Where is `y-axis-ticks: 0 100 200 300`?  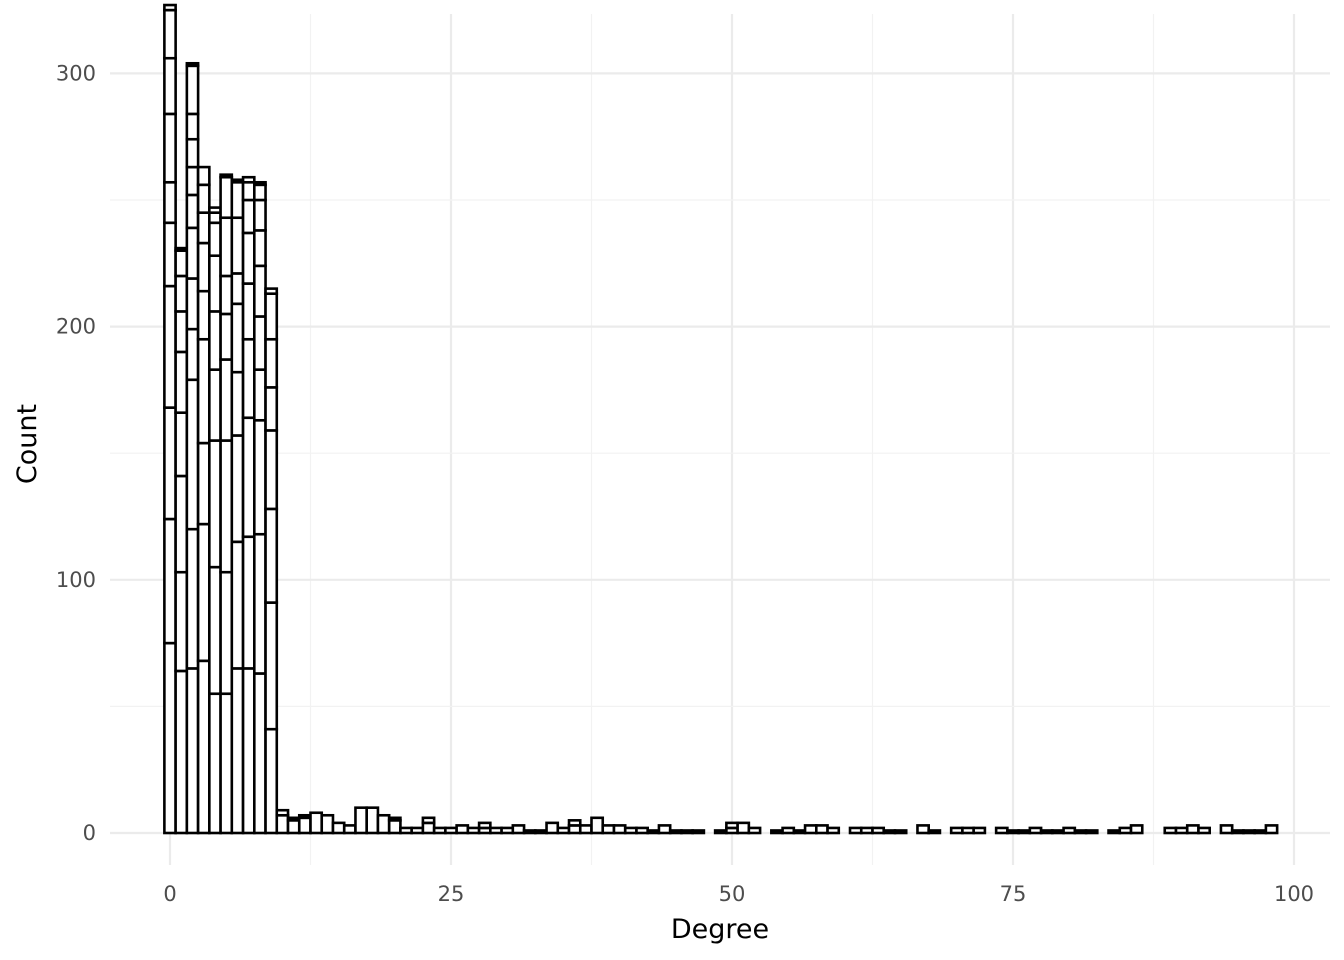
y-axis-ticks: 0 100 200 300 is located at coordinates (76, 453).